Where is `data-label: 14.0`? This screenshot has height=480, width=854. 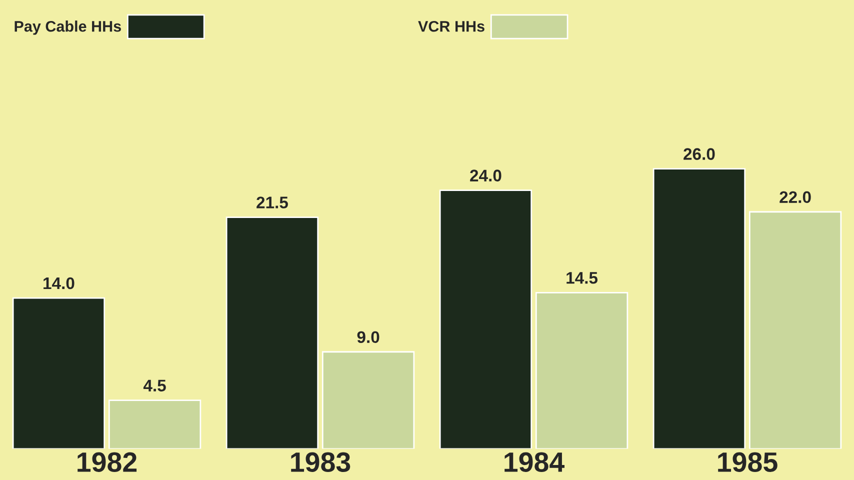
data-label: 14.0 is located at coordinates (59, 283).